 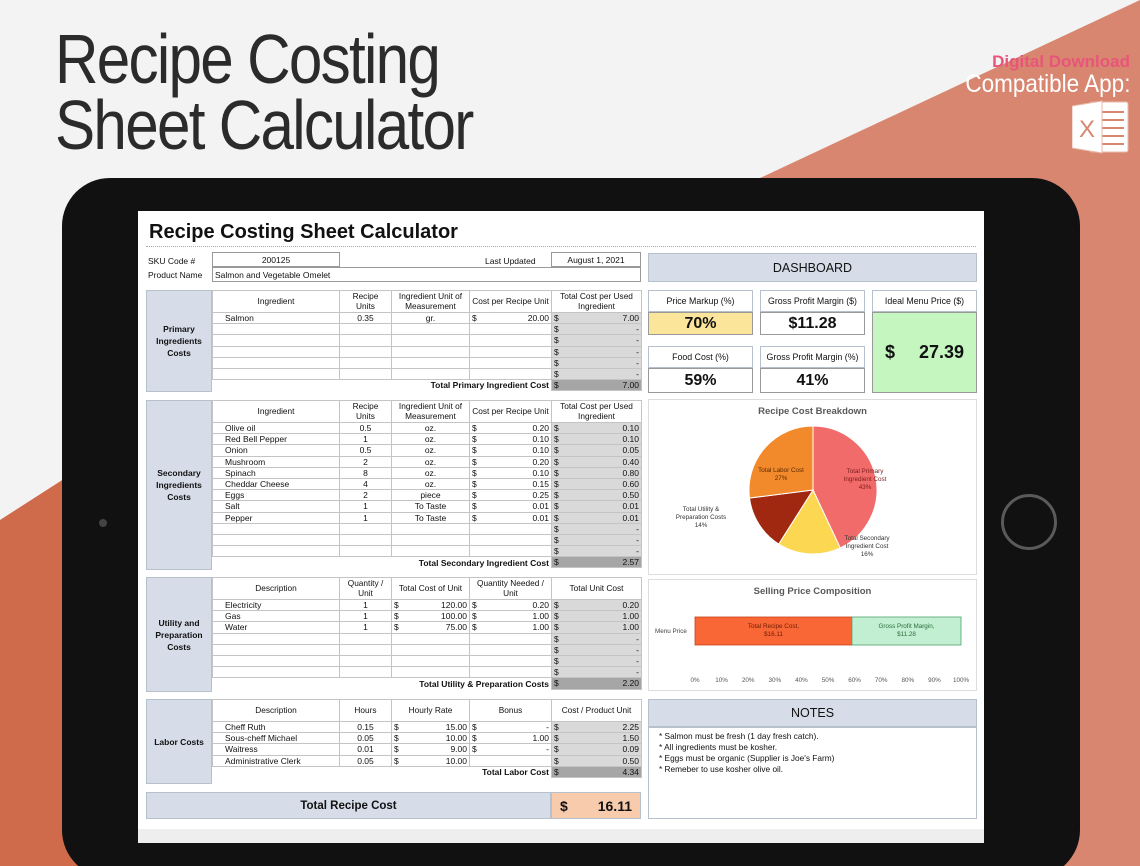 I want to click on hours-cell: 0.15, so click(x=365, y=727).